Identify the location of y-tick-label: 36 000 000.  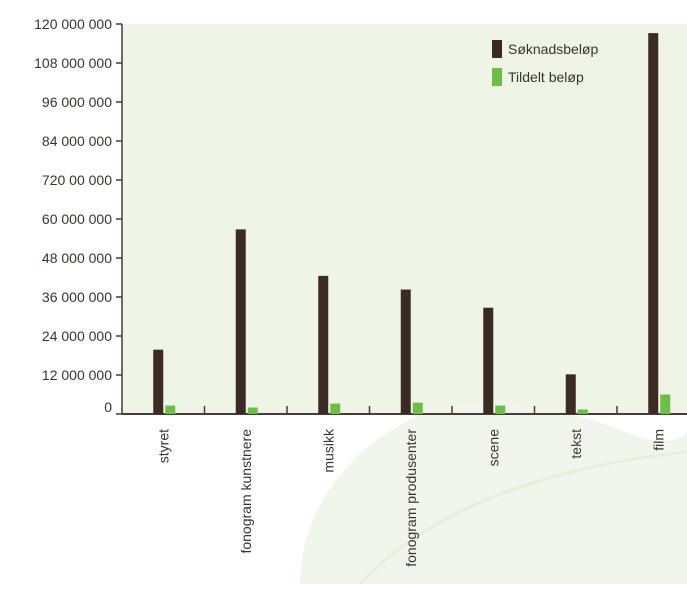
(77, 297).